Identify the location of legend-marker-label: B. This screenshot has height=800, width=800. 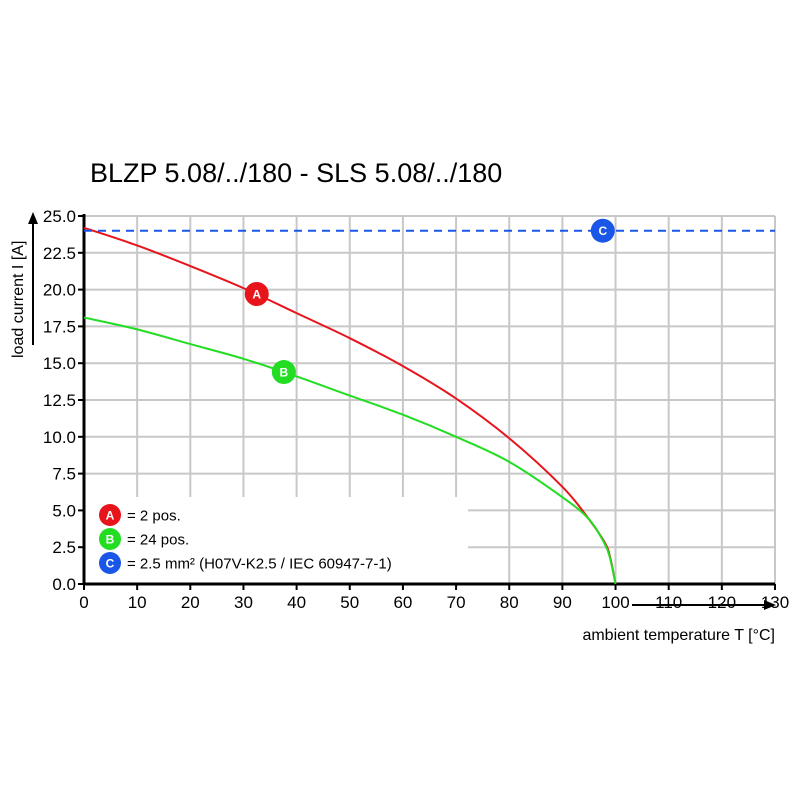
(110, 540).